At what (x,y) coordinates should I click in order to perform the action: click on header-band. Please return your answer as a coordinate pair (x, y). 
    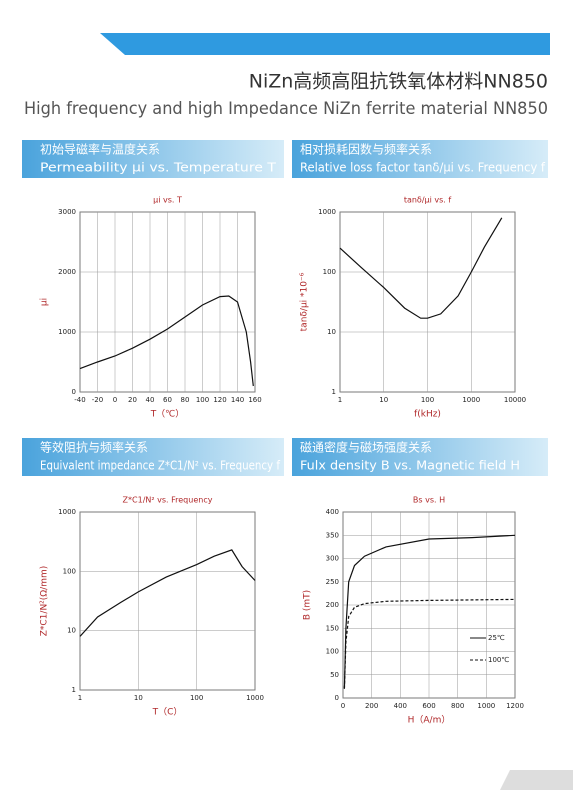
    Looking at the image, I should click on (325, 44).